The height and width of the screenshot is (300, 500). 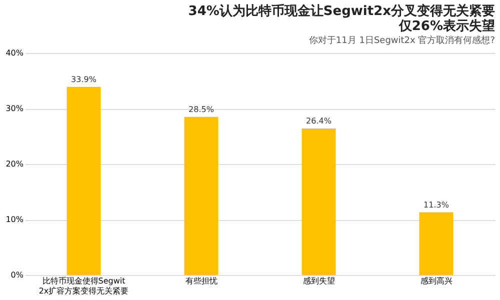 What do you see at coordinates (84, 79) in the screenshot?
I see `data-label: 33.9%` at bounding box center [84, 79].